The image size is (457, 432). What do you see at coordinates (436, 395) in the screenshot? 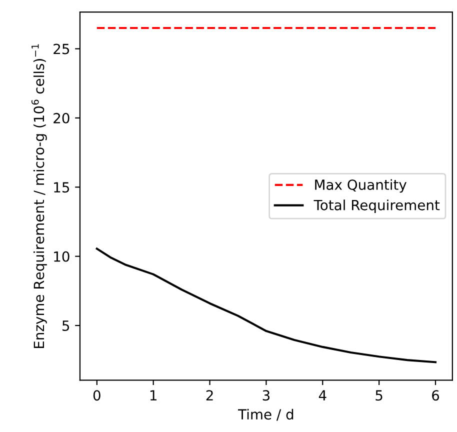
I see `x-tick-label: 6` at bounding box center [436, 395].